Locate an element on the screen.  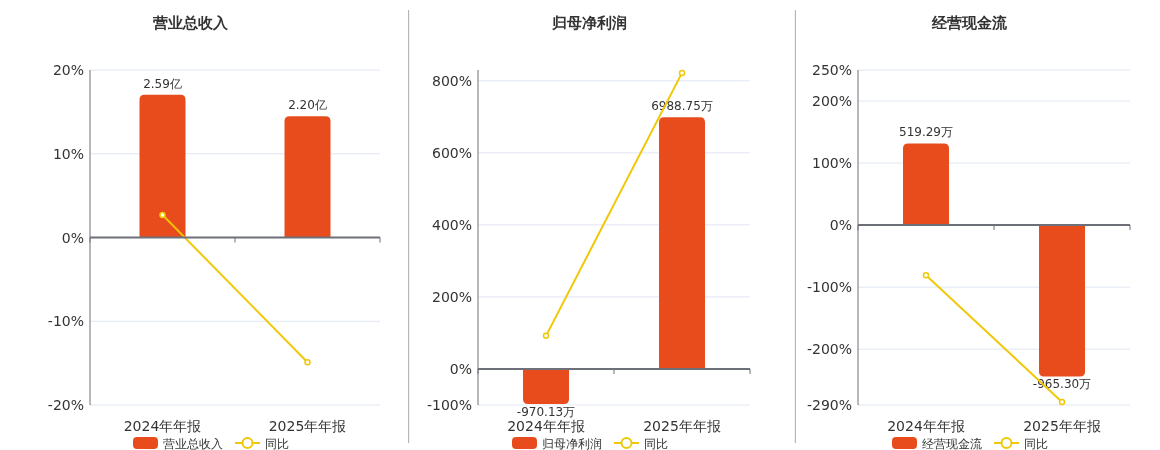
y-tick-label: 250% is located at coordinates (831, 70).